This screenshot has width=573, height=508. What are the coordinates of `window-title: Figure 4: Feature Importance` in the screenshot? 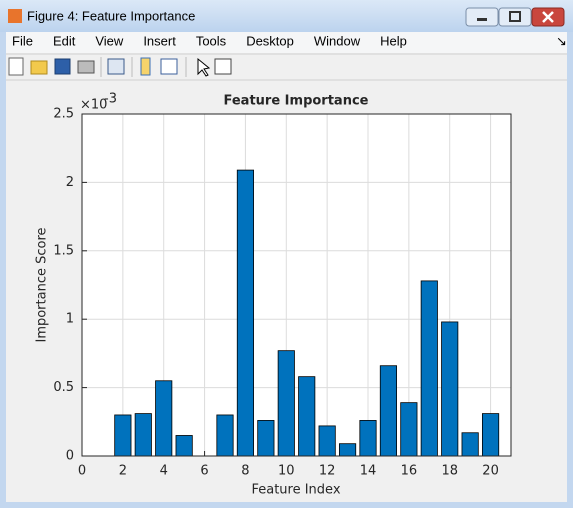 It's located at (111, 15).